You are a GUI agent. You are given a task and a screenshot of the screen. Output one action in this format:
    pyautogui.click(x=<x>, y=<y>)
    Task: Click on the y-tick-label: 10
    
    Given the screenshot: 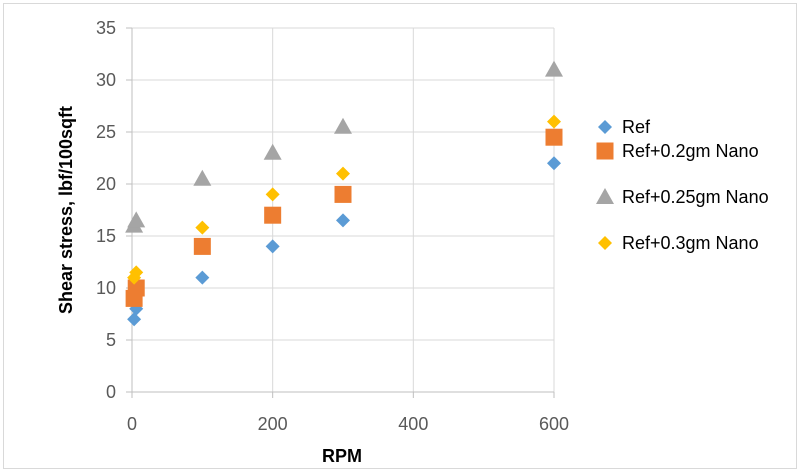 What is the action you would take?
    pyautogui.click(x=106, y=288)
    